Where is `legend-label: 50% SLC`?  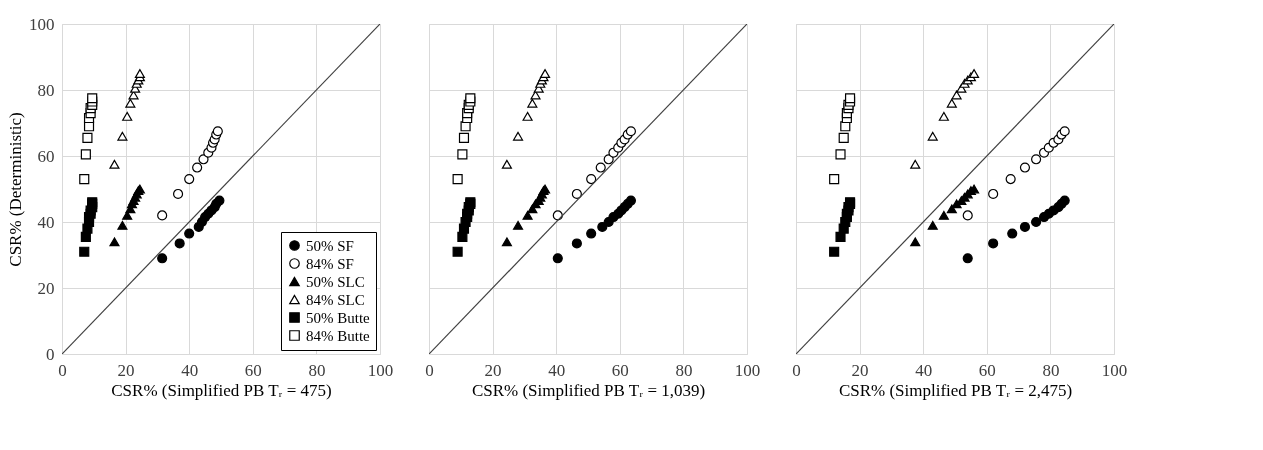
legend-label: 50% SLC is located at coordinates (335, 281).